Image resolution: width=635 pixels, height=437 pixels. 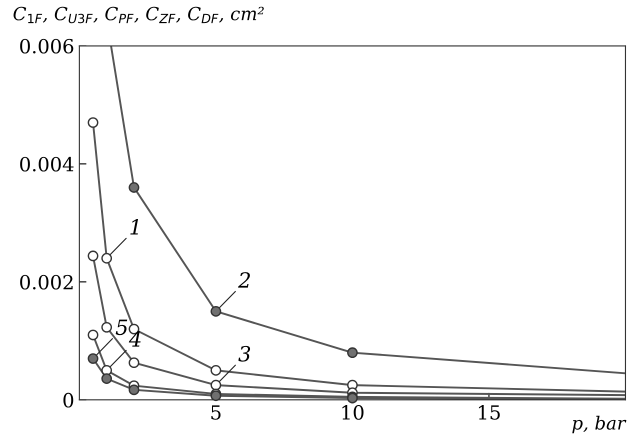 What do you see at coordinates (244, 354) in the screenshot?
I see `annotation: 3` at bounding box center [244, 354].